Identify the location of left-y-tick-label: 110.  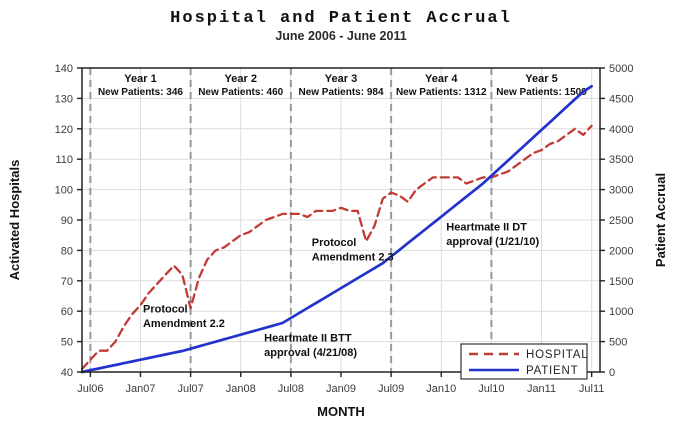
(64, 160).